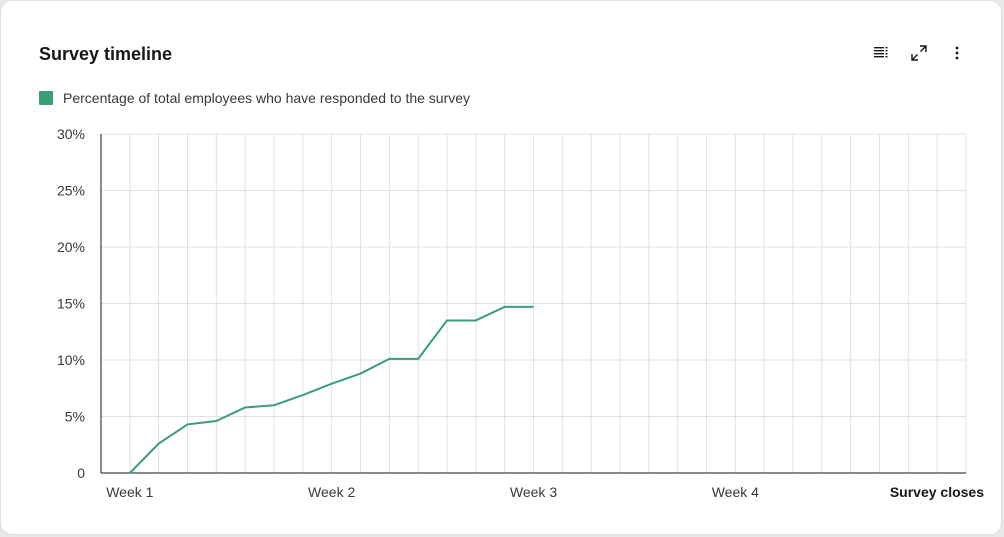 This screenshot has height=537, width=1004. I want to click on x-tick-label: Week 3, so click(533, 492).